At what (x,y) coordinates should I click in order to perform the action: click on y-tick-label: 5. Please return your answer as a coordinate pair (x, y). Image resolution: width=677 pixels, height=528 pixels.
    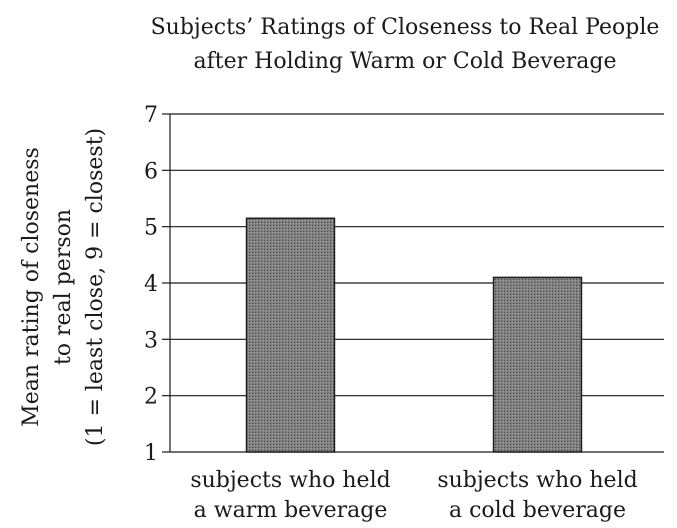
    Looking at the image, I should click on (151, 228).